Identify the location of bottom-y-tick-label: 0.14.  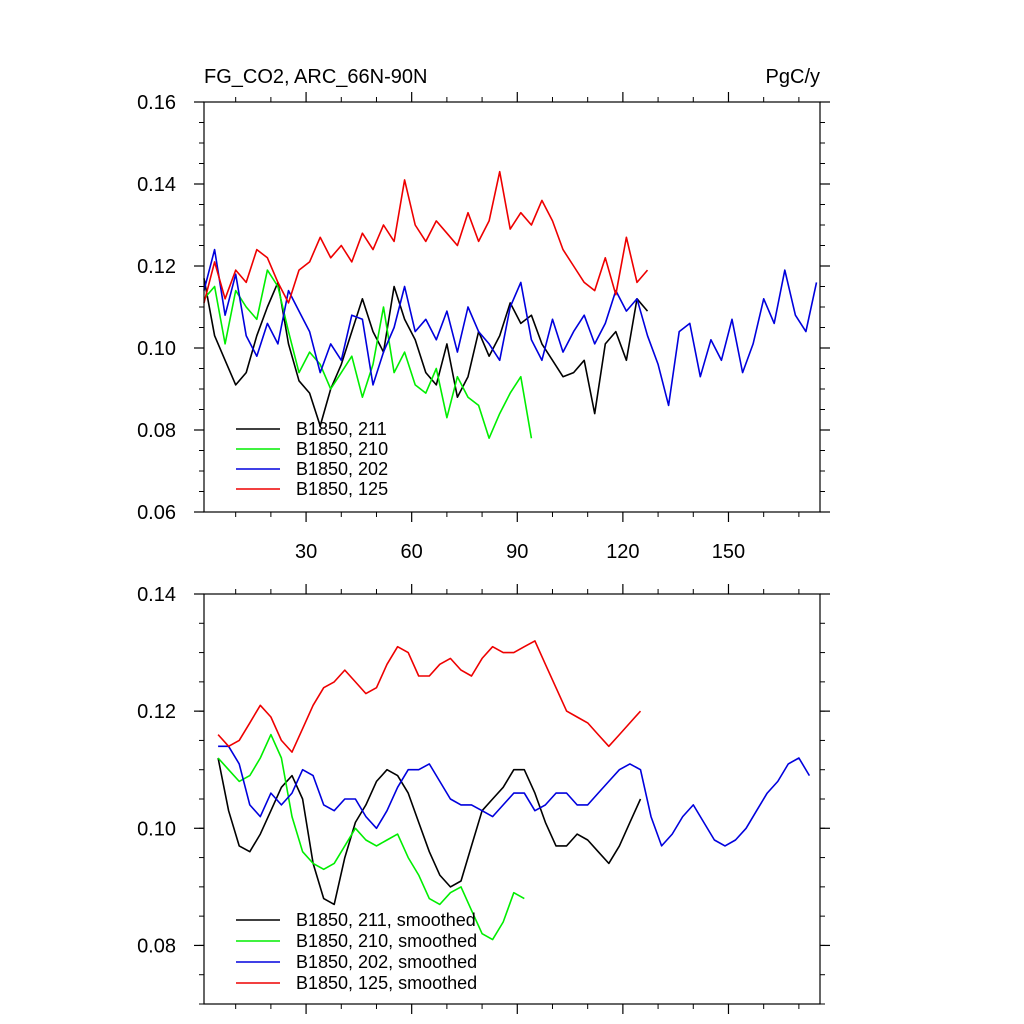
(156, 595).